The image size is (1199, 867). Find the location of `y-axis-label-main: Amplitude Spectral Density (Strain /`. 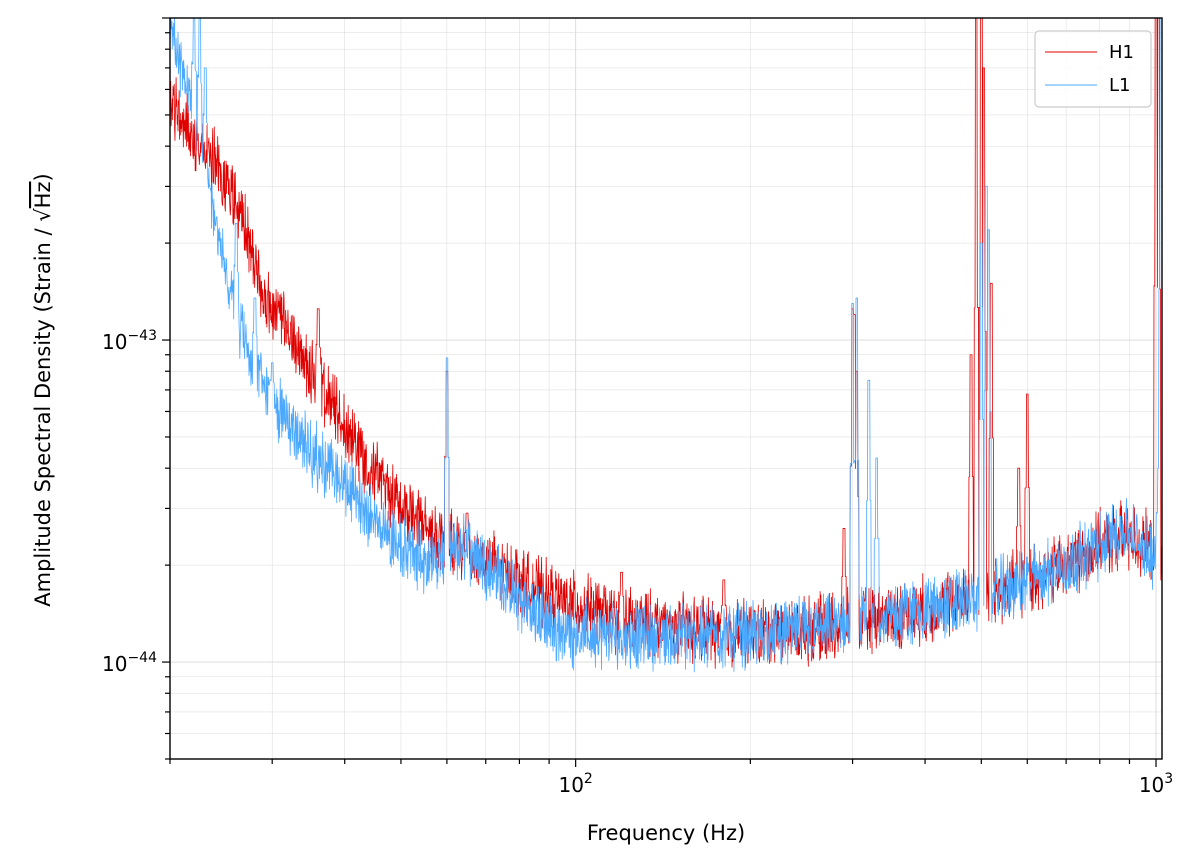

y-axis-label-main: Amplitude Spectral Density (Strain / is located at coordinates (43, 414).